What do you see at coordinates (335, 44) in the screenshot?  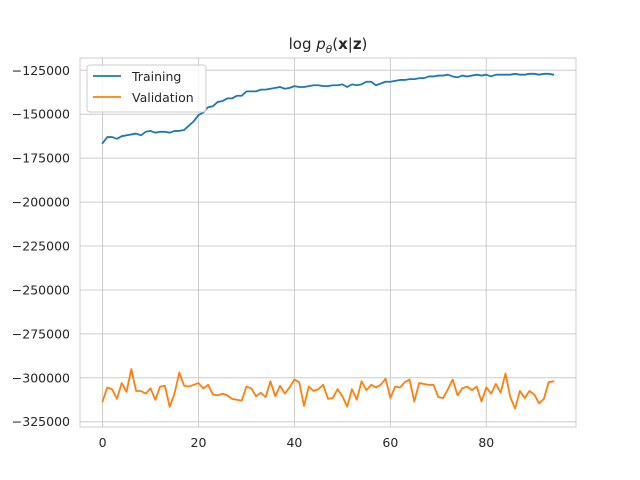 I see `title-open-paren: (` at bounding box center [335, 44].